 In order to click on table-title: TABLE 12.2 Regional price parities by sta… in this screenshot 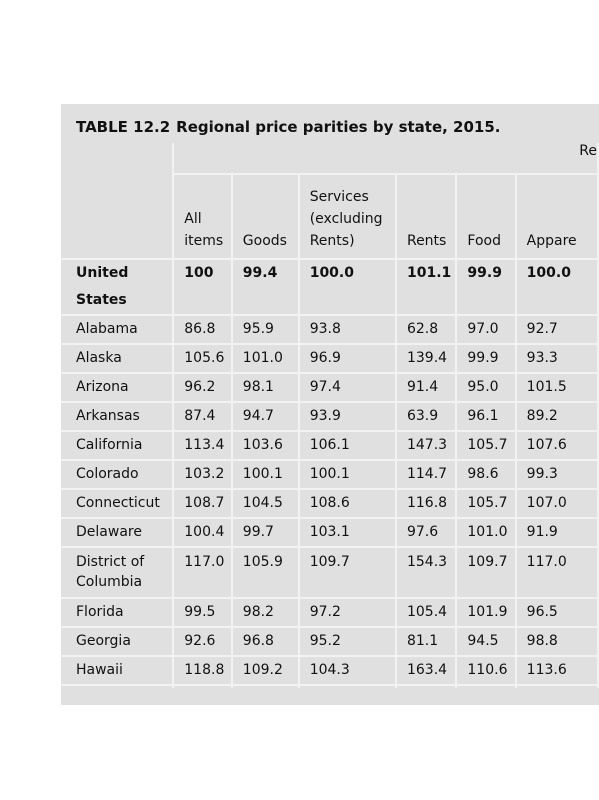, I will do `click(288, 127)`.